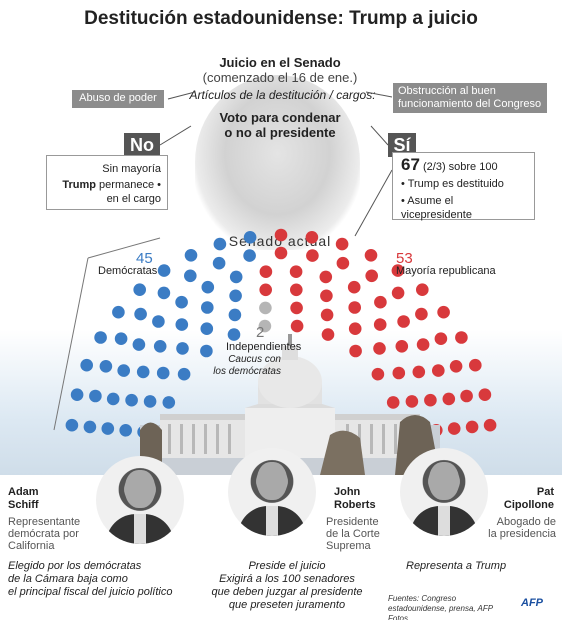 The height and width of the screenshot is (620, 562). Describe the element at coordinates (277, 162) in the screenshot. I see `trump-background-photo` at that location.